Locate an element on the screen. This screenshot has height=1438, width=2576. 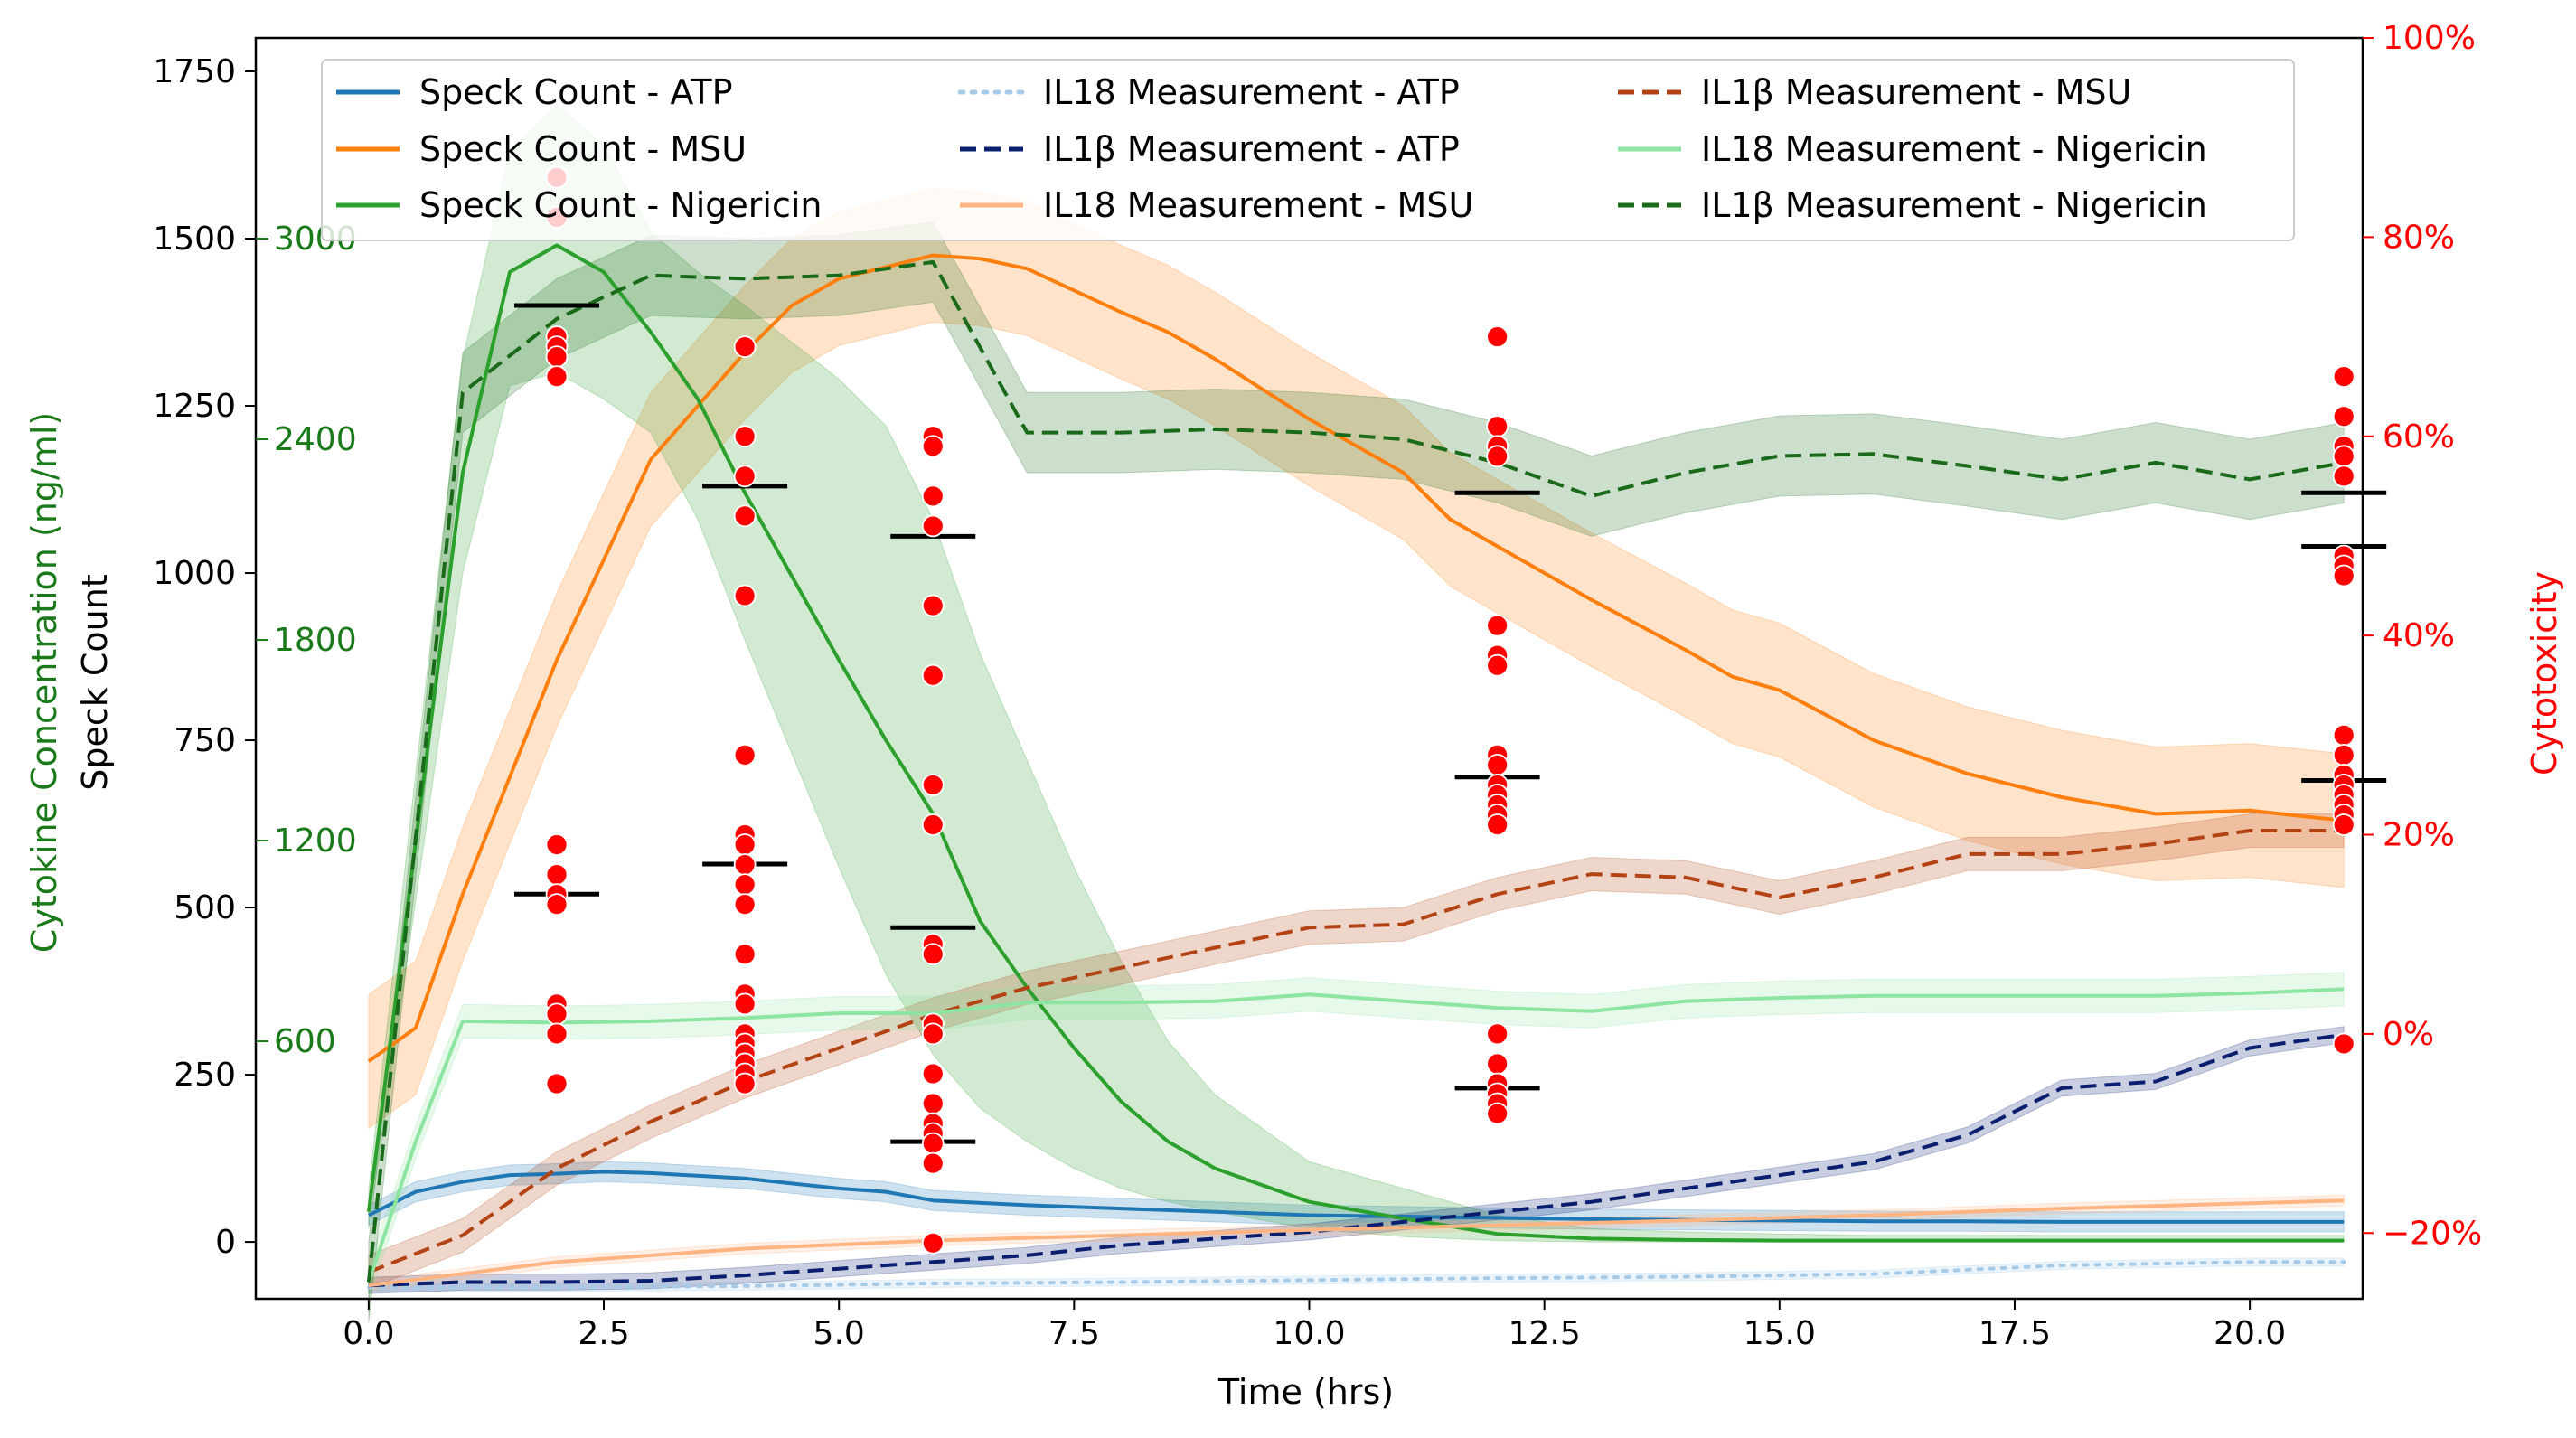
y-tick-label: 0 is located at coordinates (226, 1243).